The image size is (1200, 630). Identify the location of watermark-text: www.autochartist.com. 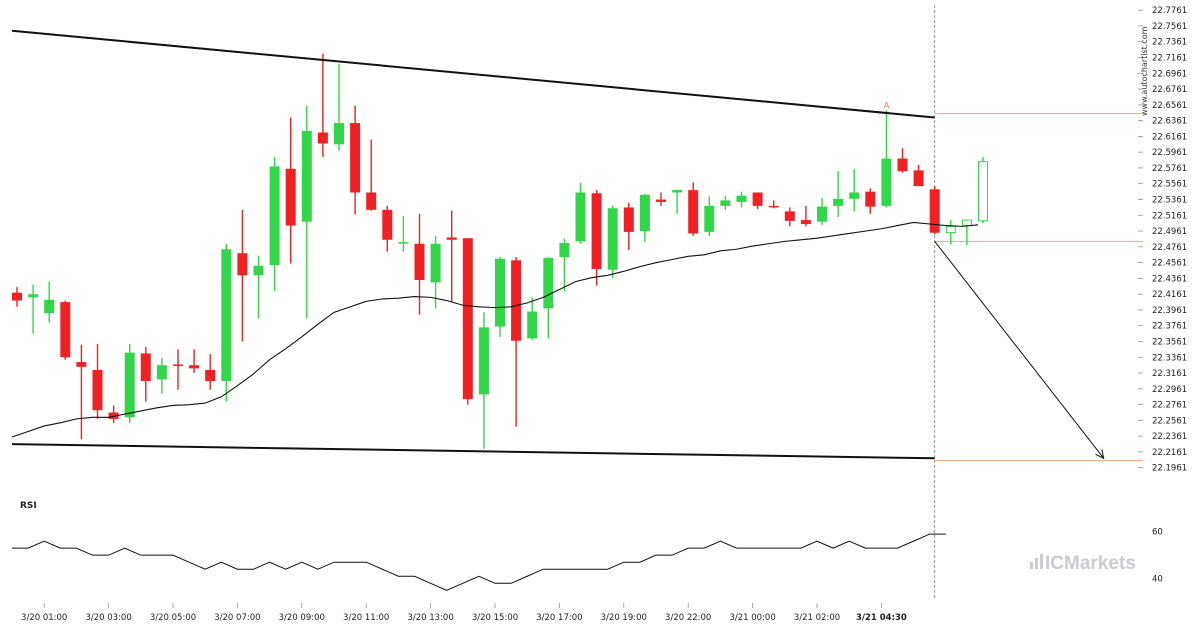
(1144, 71).